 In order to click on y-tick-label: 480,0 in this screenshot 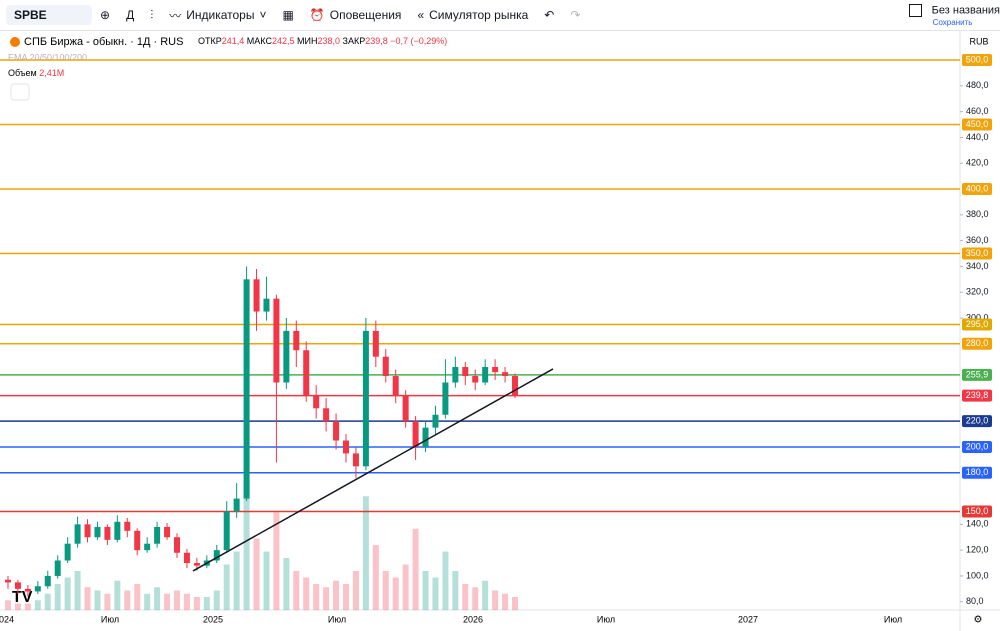, I will do `click(977, 85)`.